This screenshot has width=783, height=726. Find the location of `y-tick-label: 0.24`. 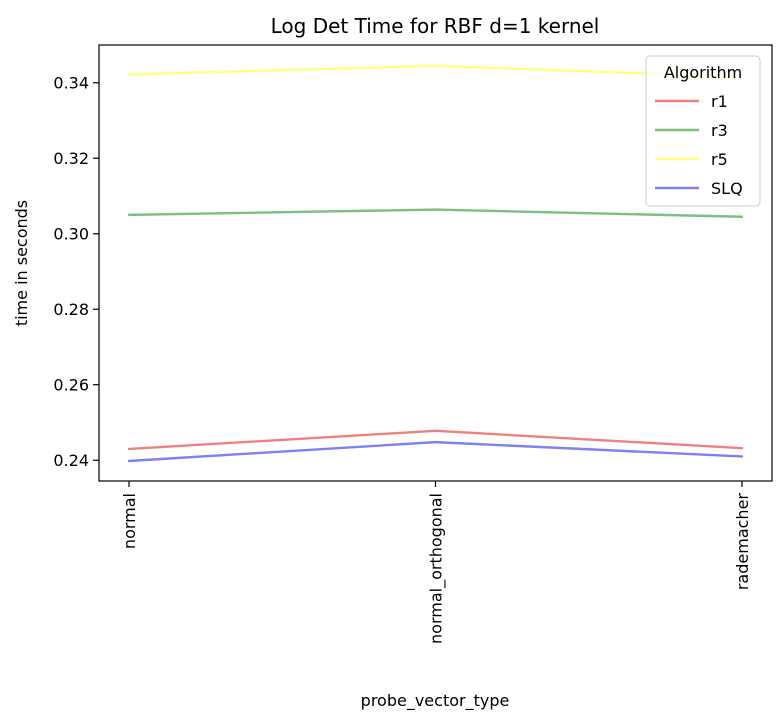

y-tick-label: 0.24 is located at coordinates (71, 460).